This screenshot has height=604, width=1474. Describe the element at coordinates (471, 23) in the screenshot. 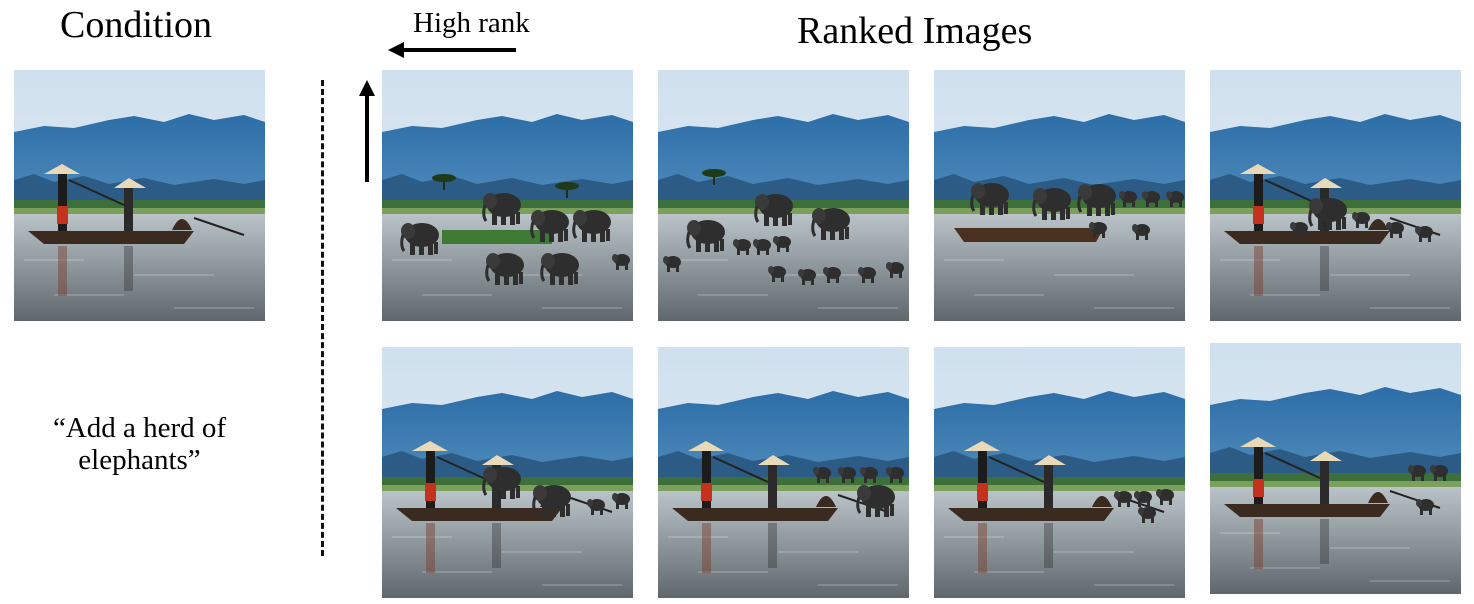

I see `high-rank-label: High rank` at that location.